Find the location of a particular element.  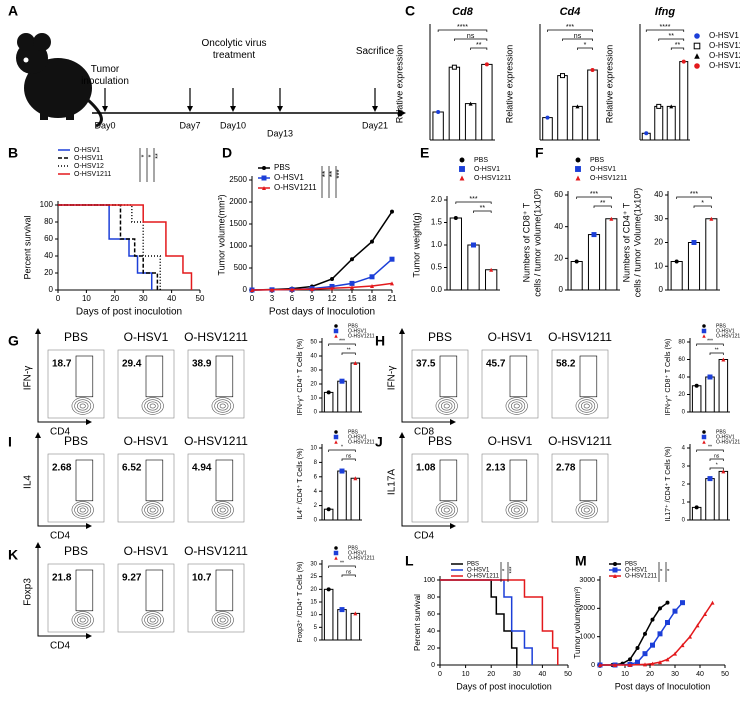

x-tick-label: 6 is located at coordinates (292, 298).